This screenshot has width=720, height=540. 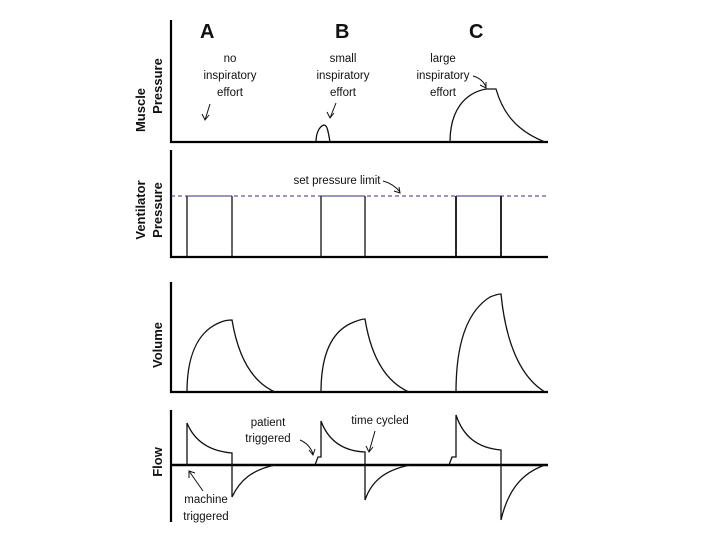 What do you see at coordinates (157, 345) in the screenshot?
I see `volume-label: Volume` at bounding box center [157, 345].